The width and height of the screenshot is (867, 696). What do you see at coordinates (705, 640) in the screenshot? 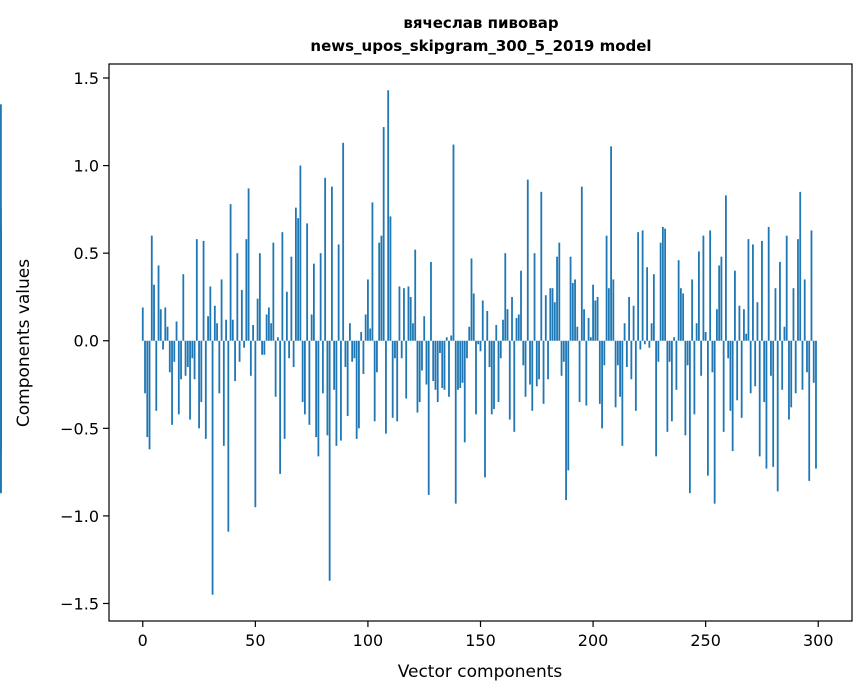
I see `x-tick-label: 250` at bounding box center [705, 640].